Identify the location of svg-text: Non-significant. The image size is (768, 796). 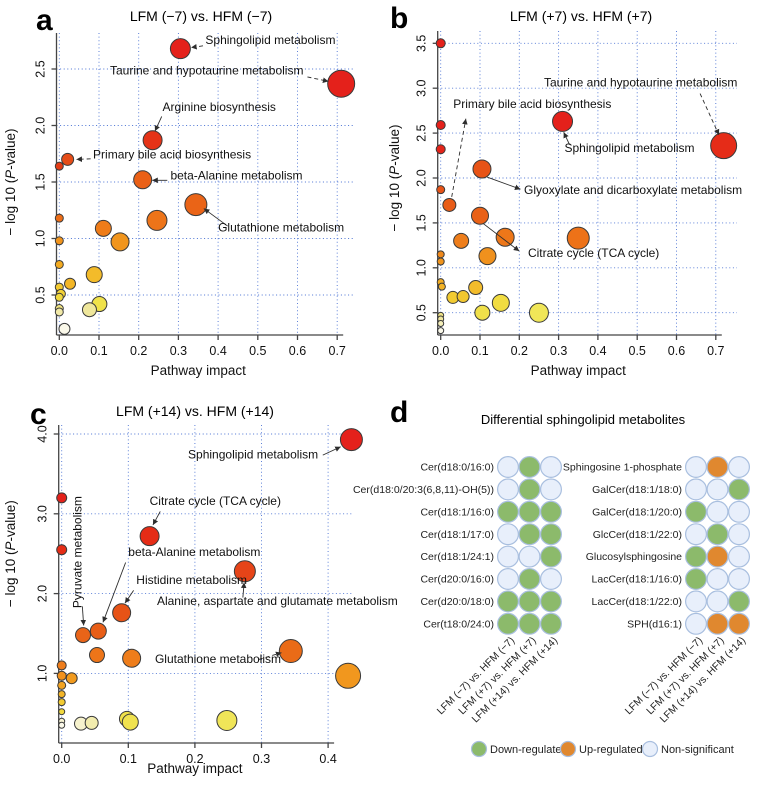
(697, 750).